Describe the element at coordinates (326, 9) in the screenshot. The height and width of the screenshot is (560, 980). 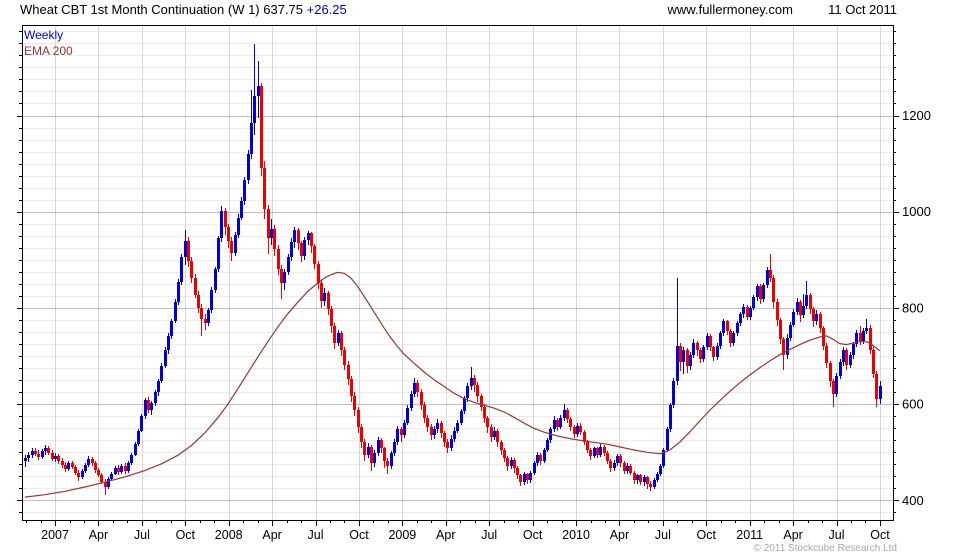
I see `price-change: +26.25` at that location.